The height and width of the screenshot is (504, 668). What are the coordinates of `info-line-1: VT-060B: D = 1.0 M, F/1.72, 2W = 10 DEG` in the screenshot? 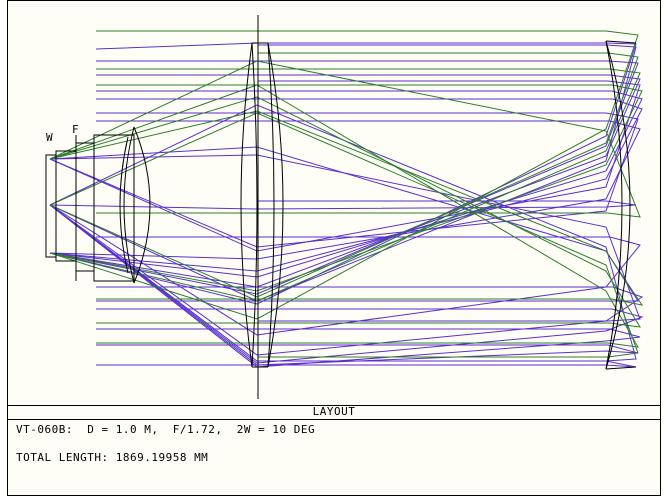 It's located at (166, 429).